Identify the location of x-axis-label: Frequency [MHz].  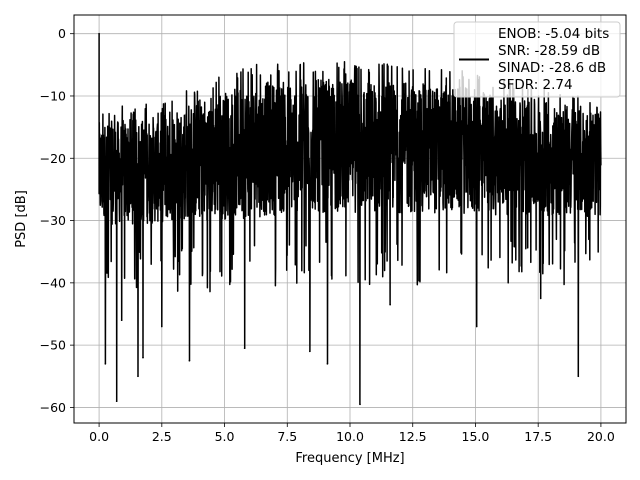
(349, 458).